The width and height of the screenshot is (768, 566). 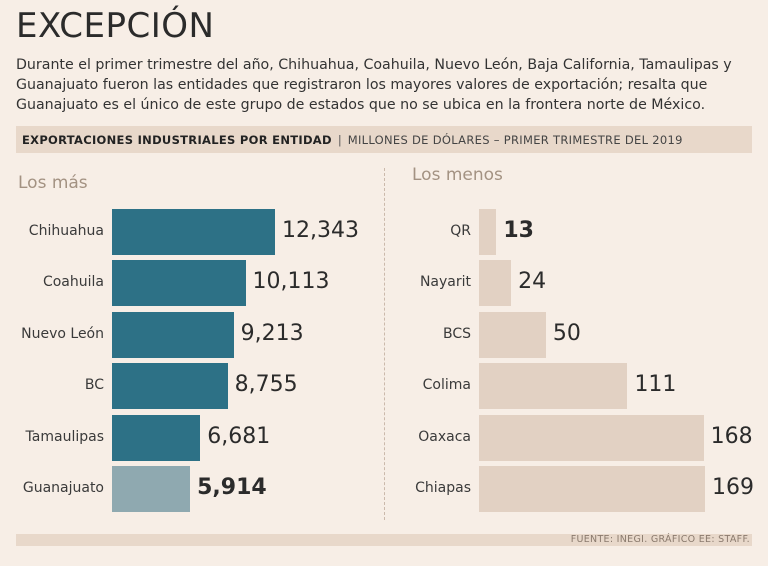 I want to click on subtitle-main: EXPORTACIONES INDUSTRIALES POR ENTIDAD, so click(x=177, y=139).